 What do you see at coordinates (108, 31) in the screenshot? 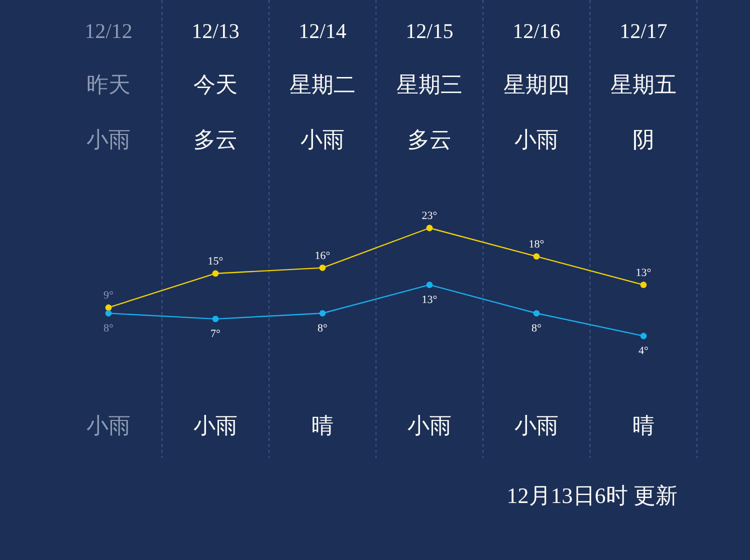
I see `x-tick-label: 12/12` at bounding box center [108, 31].